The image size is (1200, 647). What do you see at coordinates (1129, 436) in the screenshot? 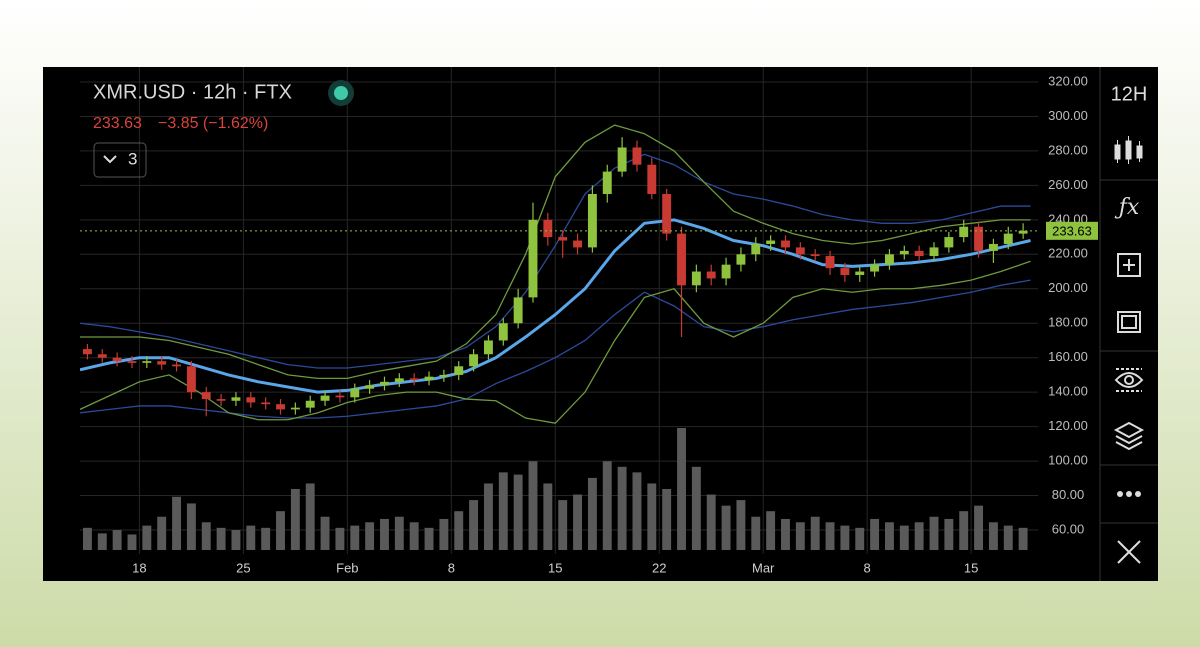
I see `layers-icon` at bounding box center [1129, 436].